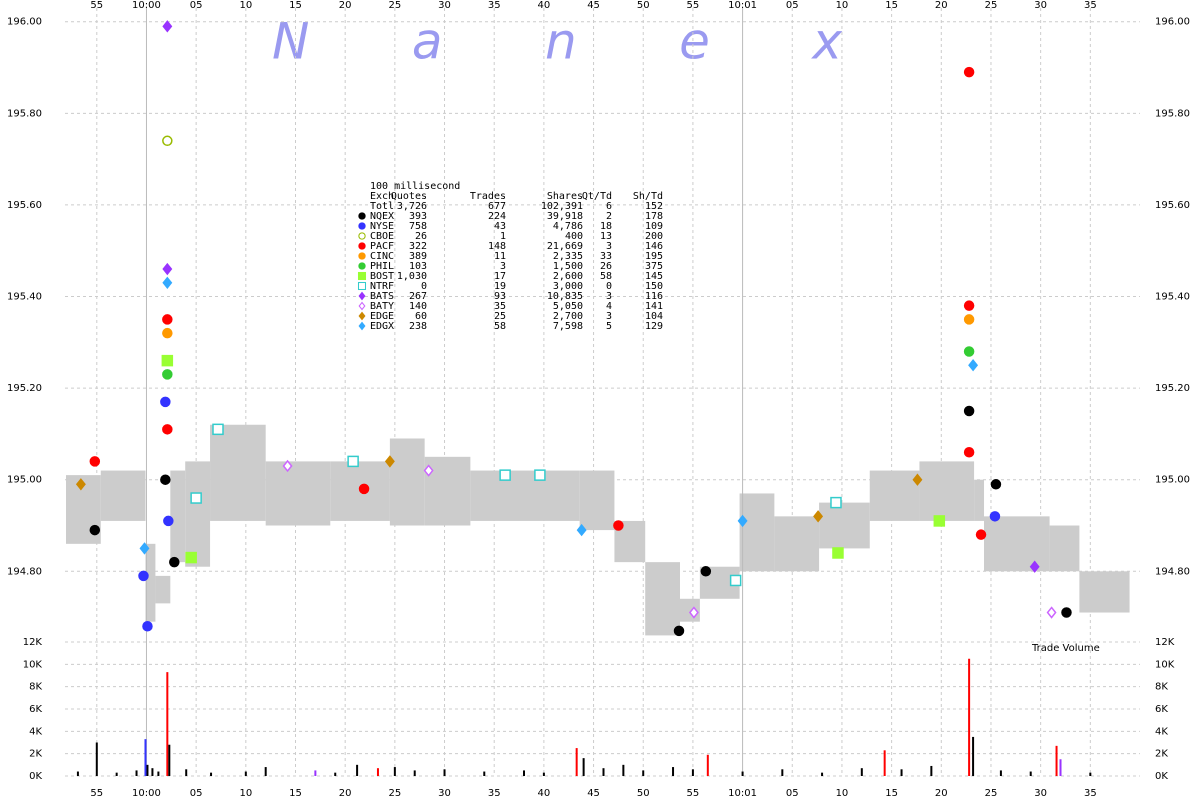 Image resolution: width=1200 pixels, height=800 pixels. What do you see at coordinates (418, 226) in the screenshot?
I see `table-cell: 758` at bounding box center [418, 226].